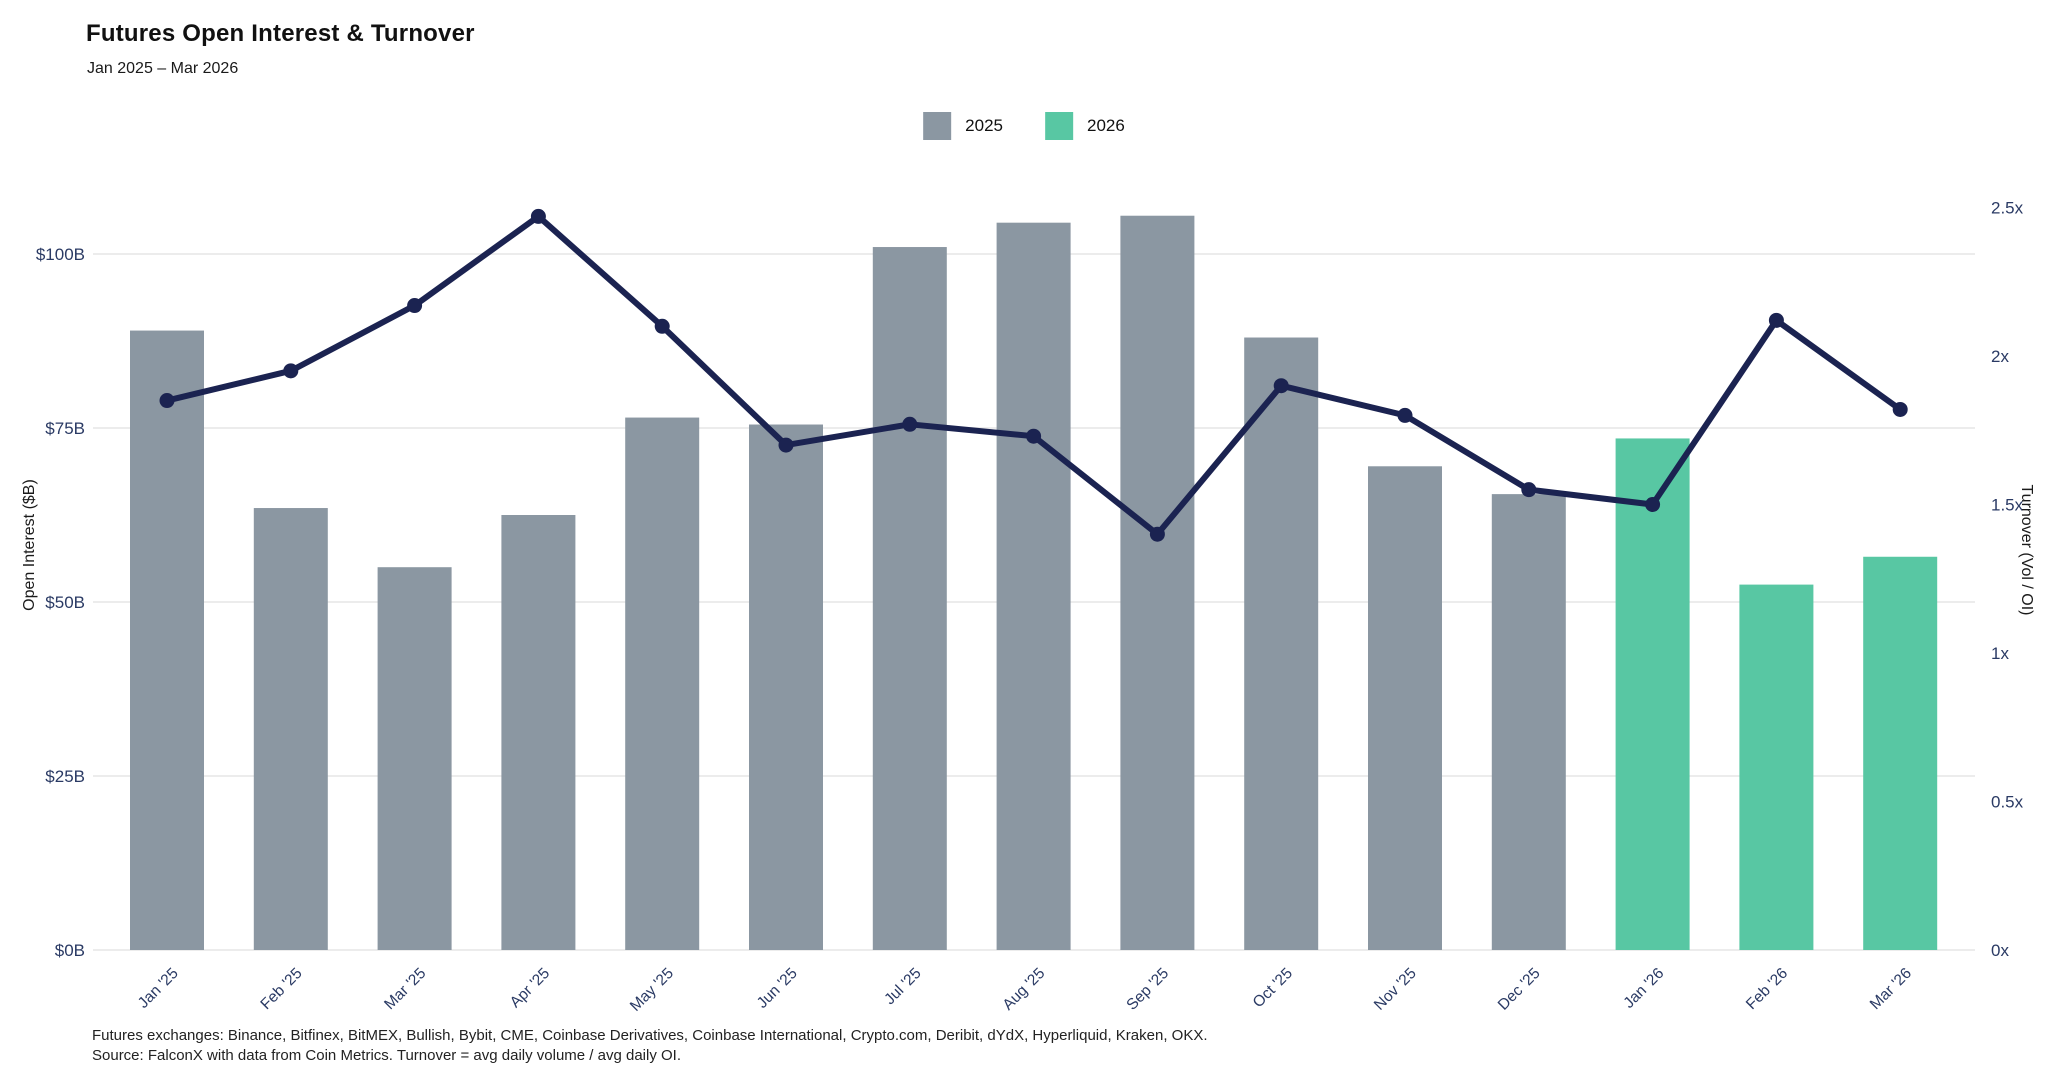 This screenshot has height=1077, width=2048. Describe the element at coordinates (1273, 988) in the screenshot. I see `x-tick-oct-25: Oct '25` at that location.